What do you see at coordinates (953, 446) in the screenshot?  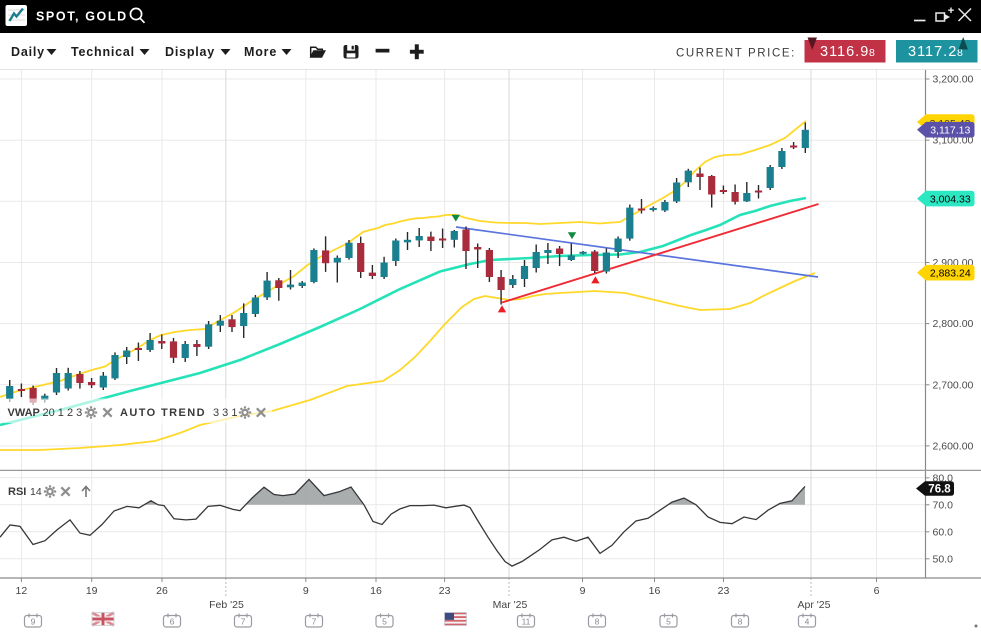 I see `svg-text: 2,600.00` at bounding box center [953, 446].